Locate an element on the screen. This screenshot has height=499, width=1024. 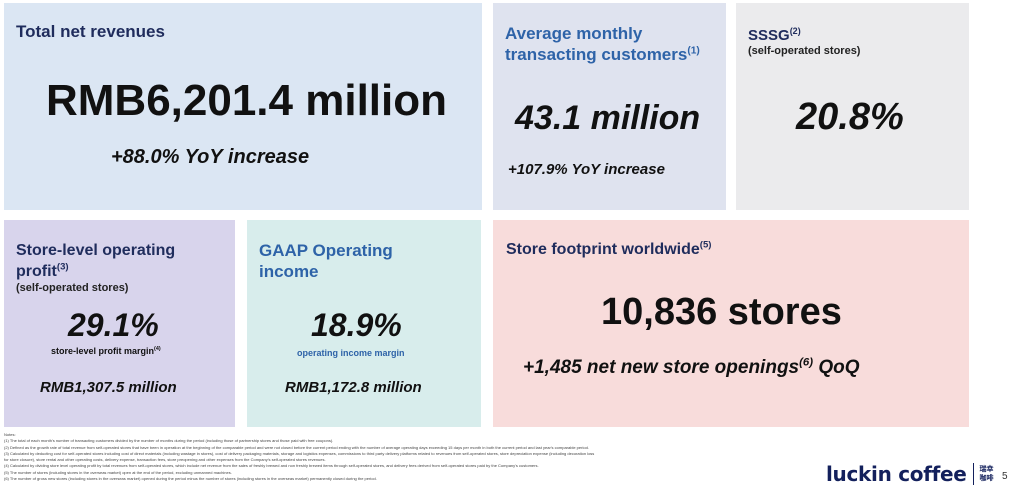
store-profit-amount: RMB1,307.5 million is located at coordinates (108, 387).